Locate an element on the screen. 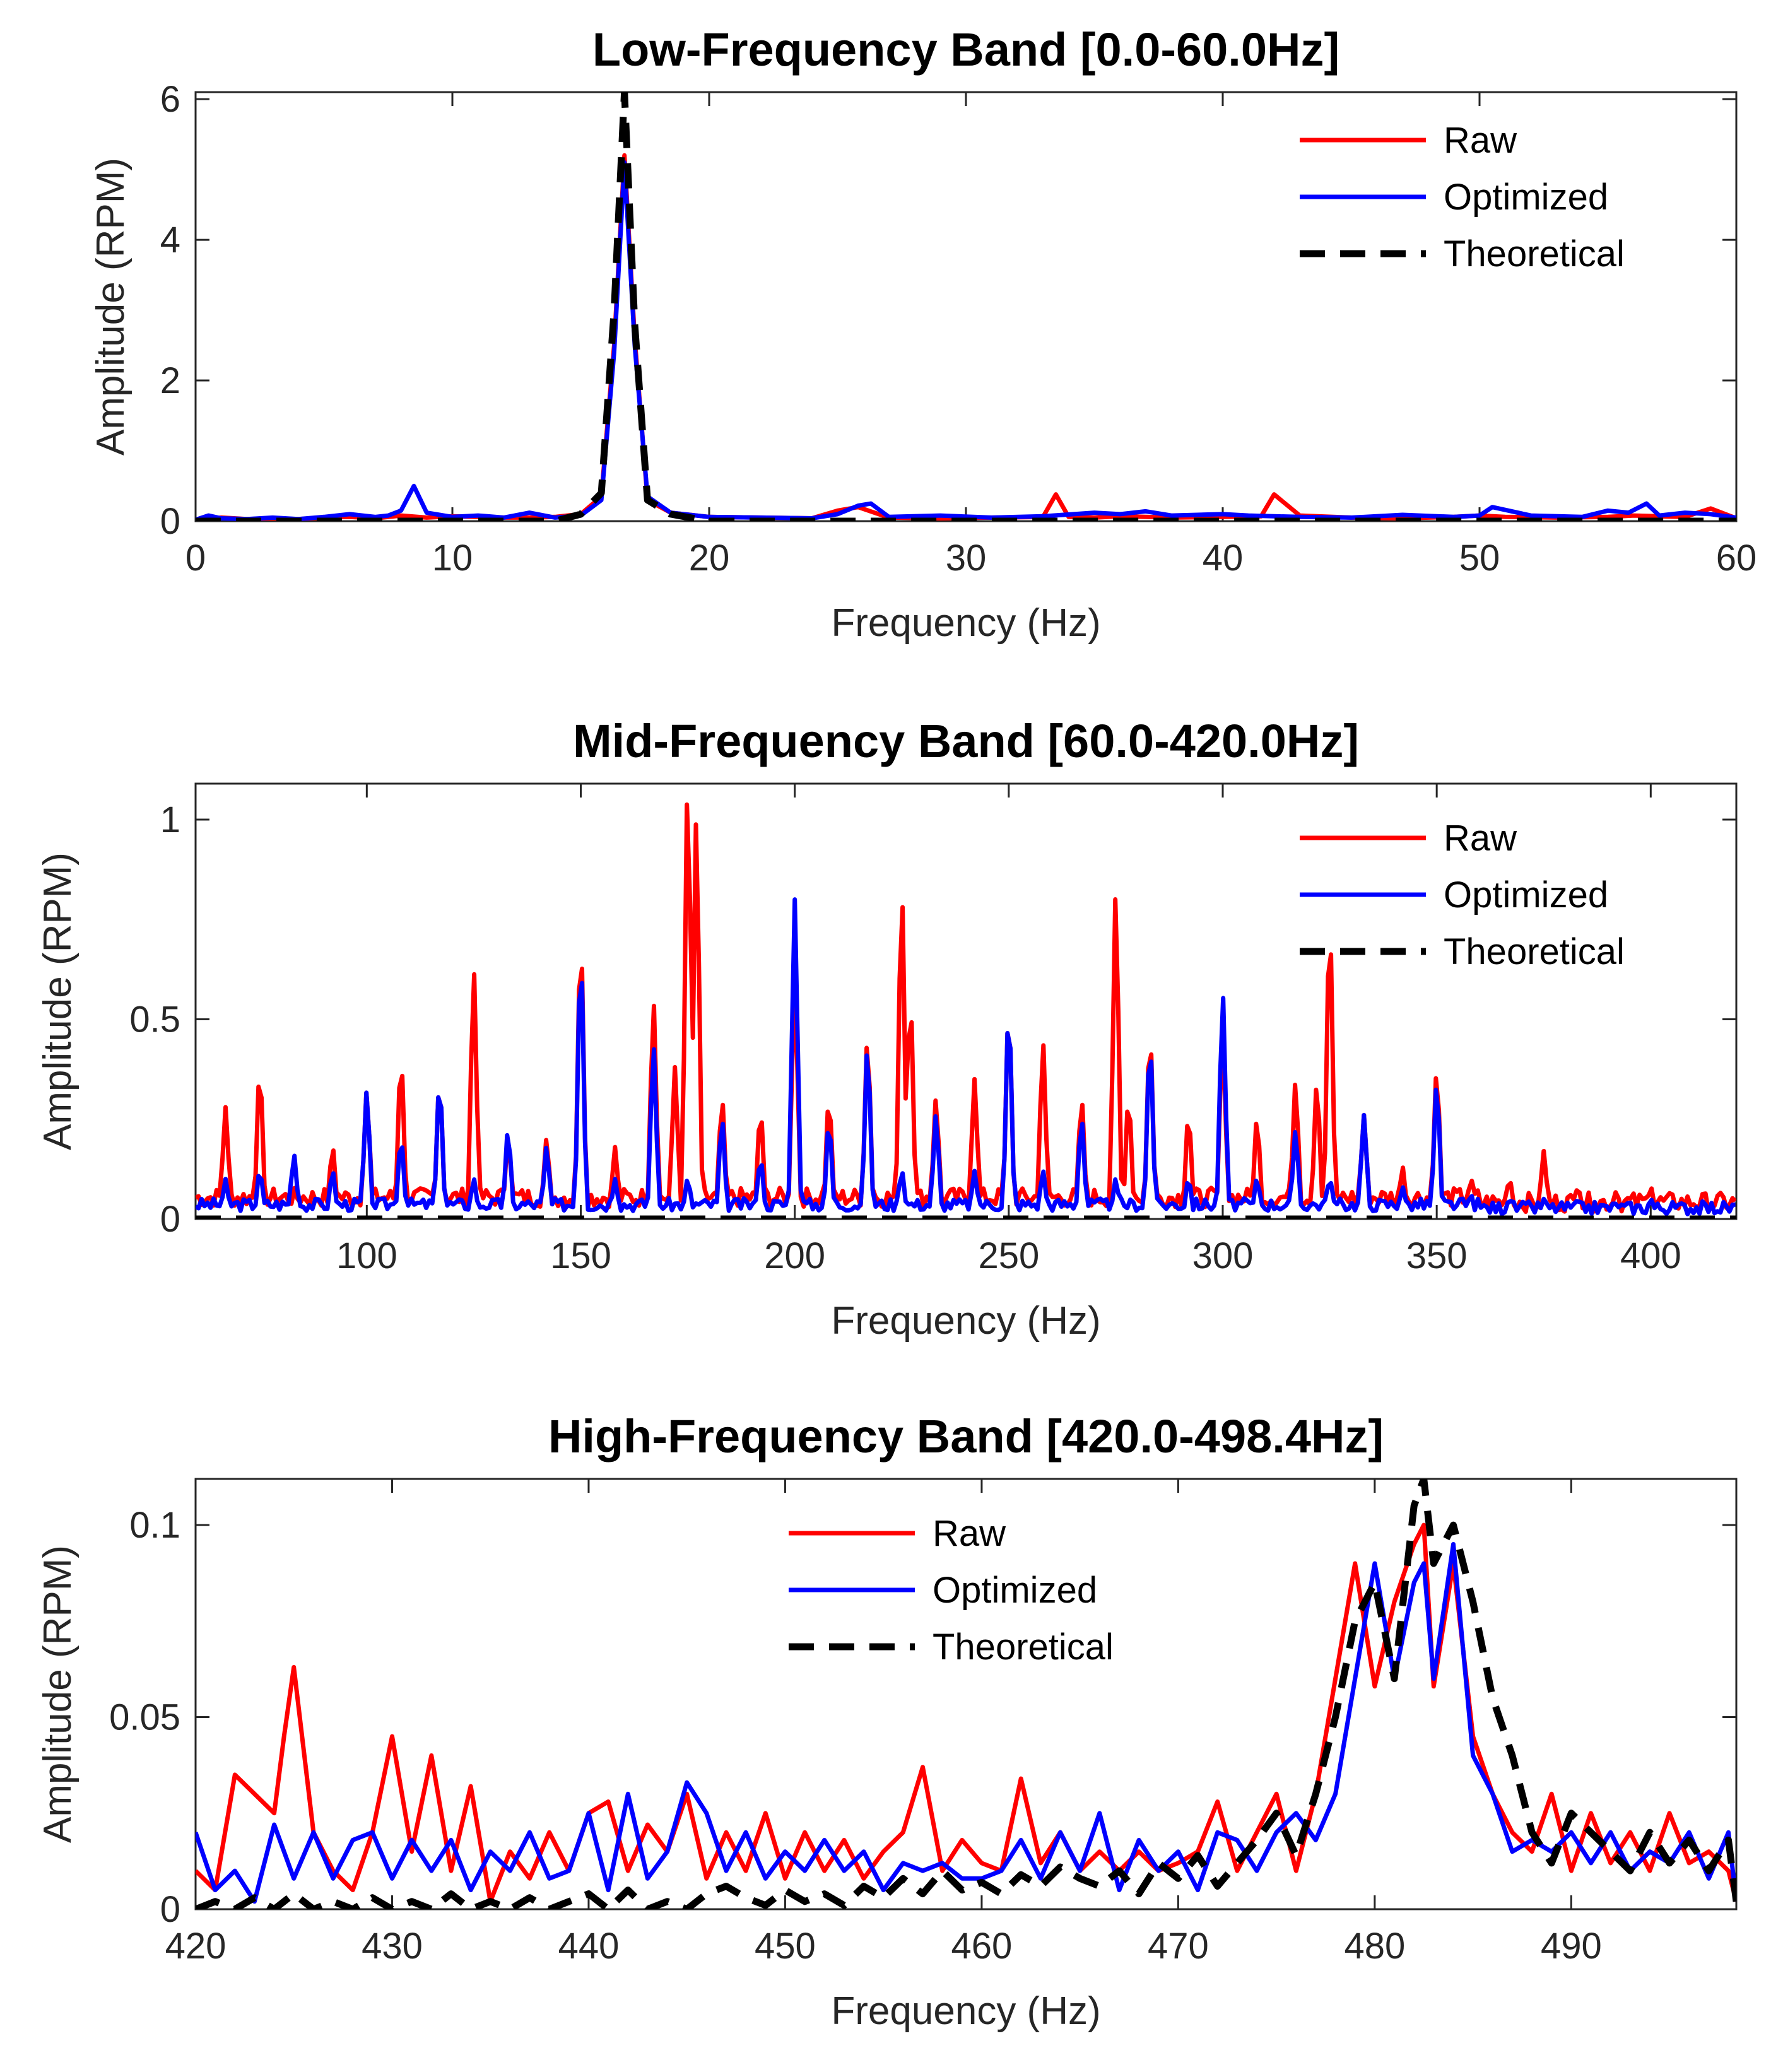  chart-title: Mid-Frequency Band [60.0-420.0Hz] is located at coordinates (966, 741).